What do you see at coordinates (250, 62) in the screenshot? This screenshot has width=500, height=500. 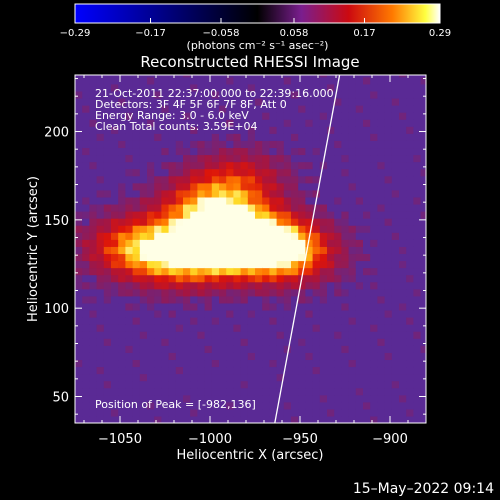 I see `chart-title: Reconstructed RHESSI Image` at bounding box center [250, 62].